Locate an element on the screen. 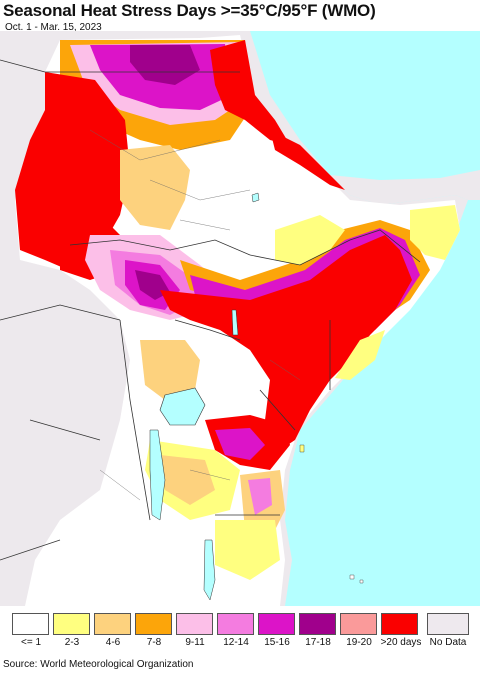  border-ethiopia is located at coordinates (335, 247).